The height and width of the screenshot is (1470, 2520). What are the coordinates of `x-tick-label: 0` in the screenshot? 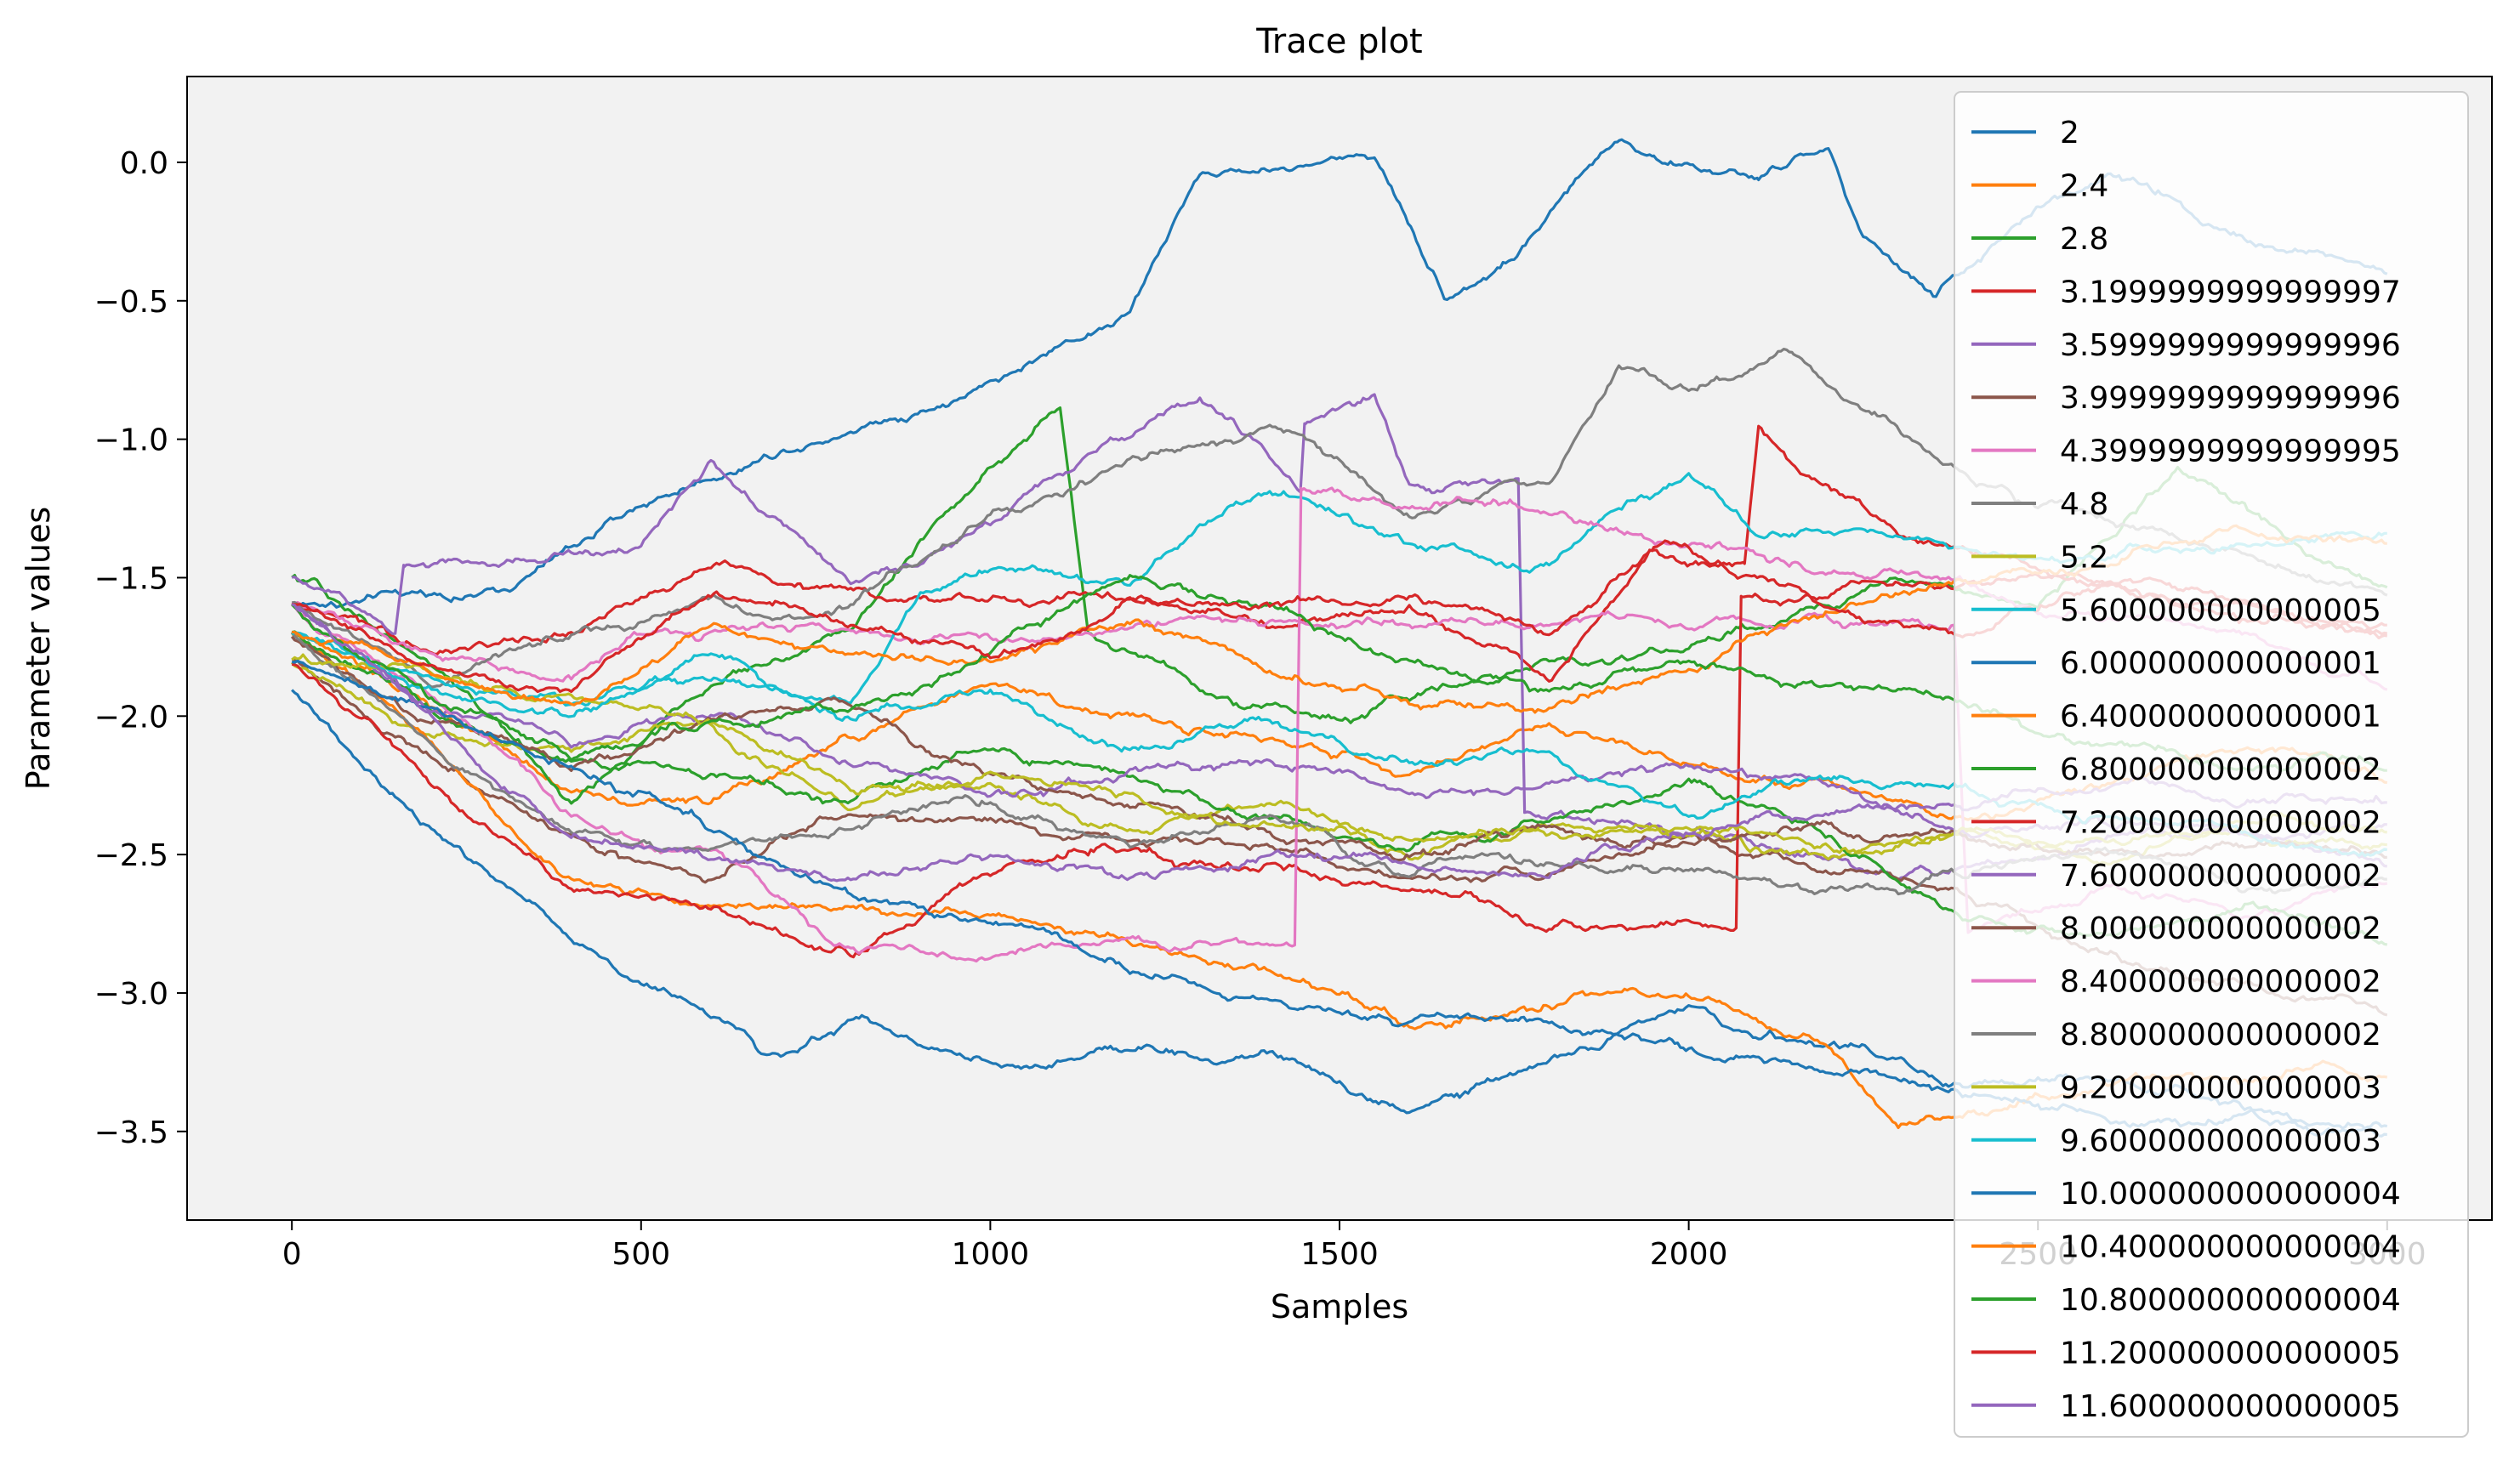 It's located at (292, 1254).